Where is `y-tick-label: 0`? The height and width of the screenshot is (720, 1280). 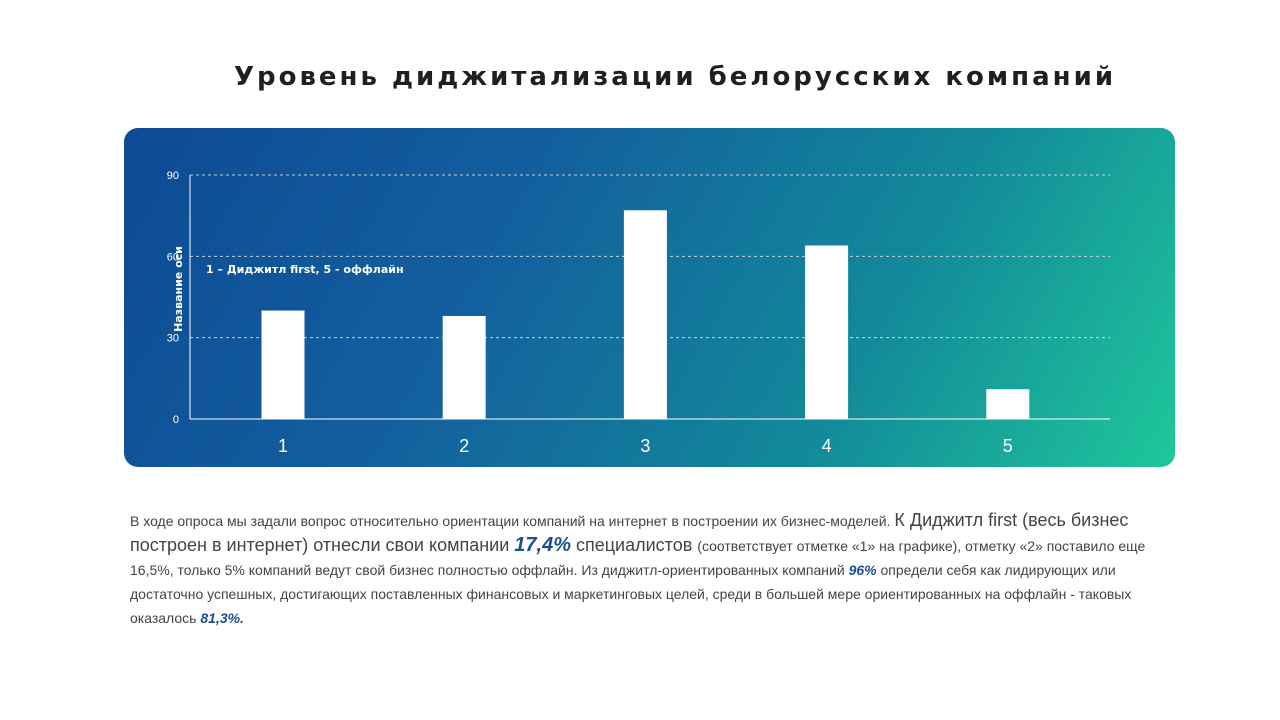 y-tick-label: 0 is located at coordinates (176, 420).